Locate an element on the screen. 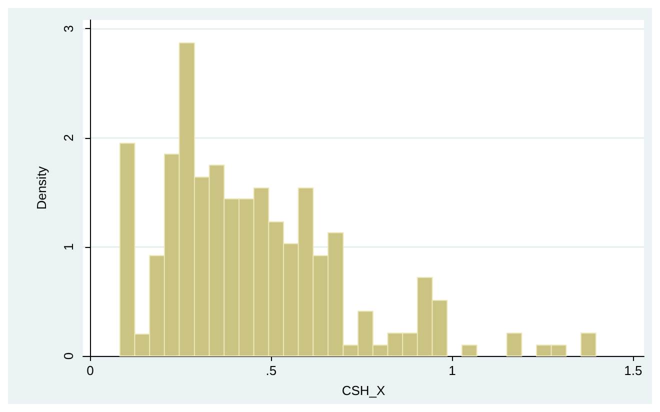 This screenshot has width=660, height=412. y-axis-title: Density is located at coordinates (41, 188).